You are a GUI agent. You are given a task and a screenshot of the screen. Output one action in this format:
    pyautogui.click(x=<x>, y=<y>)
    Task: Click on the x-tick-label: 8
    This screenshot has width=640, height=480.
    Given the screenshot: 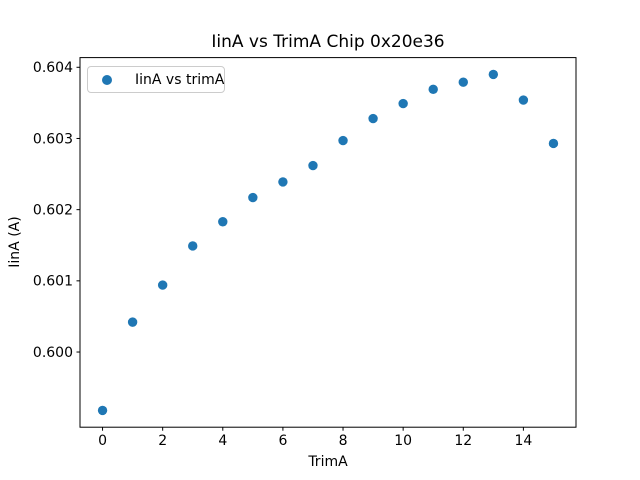 What is the action you would take?
    pyautogui.click(x=343, y=441)
    